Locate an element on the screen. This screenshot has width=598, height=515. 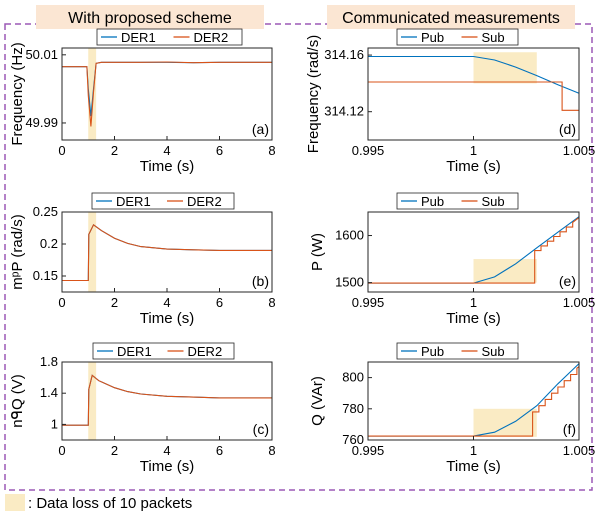
series-line-pub is located at coordinates (474, 74).